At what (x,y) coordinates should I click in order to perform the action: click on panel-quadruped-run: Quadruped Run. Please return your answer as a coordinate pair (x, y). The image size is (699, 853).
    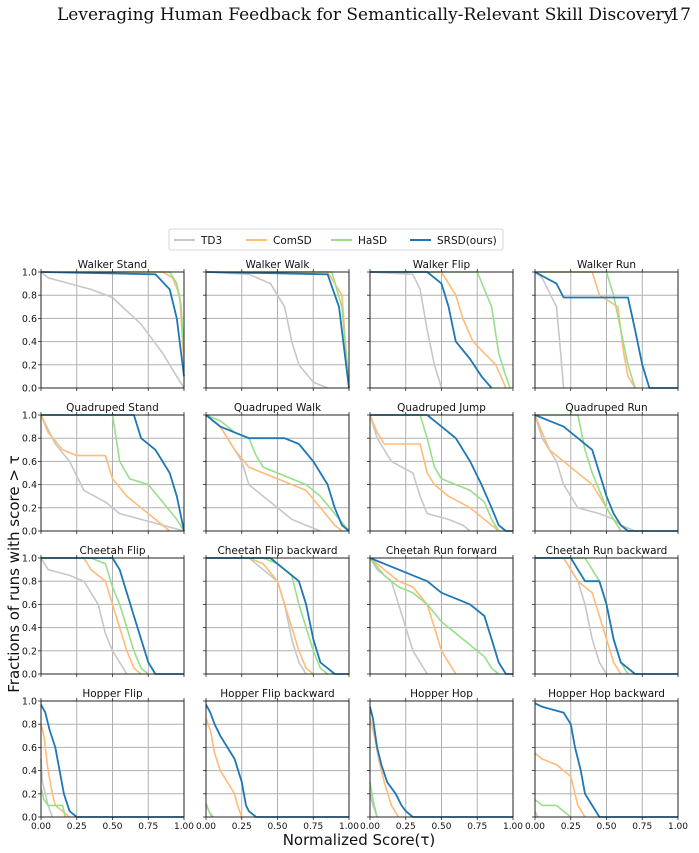
    Looking at the image, I should click on (605, 468).